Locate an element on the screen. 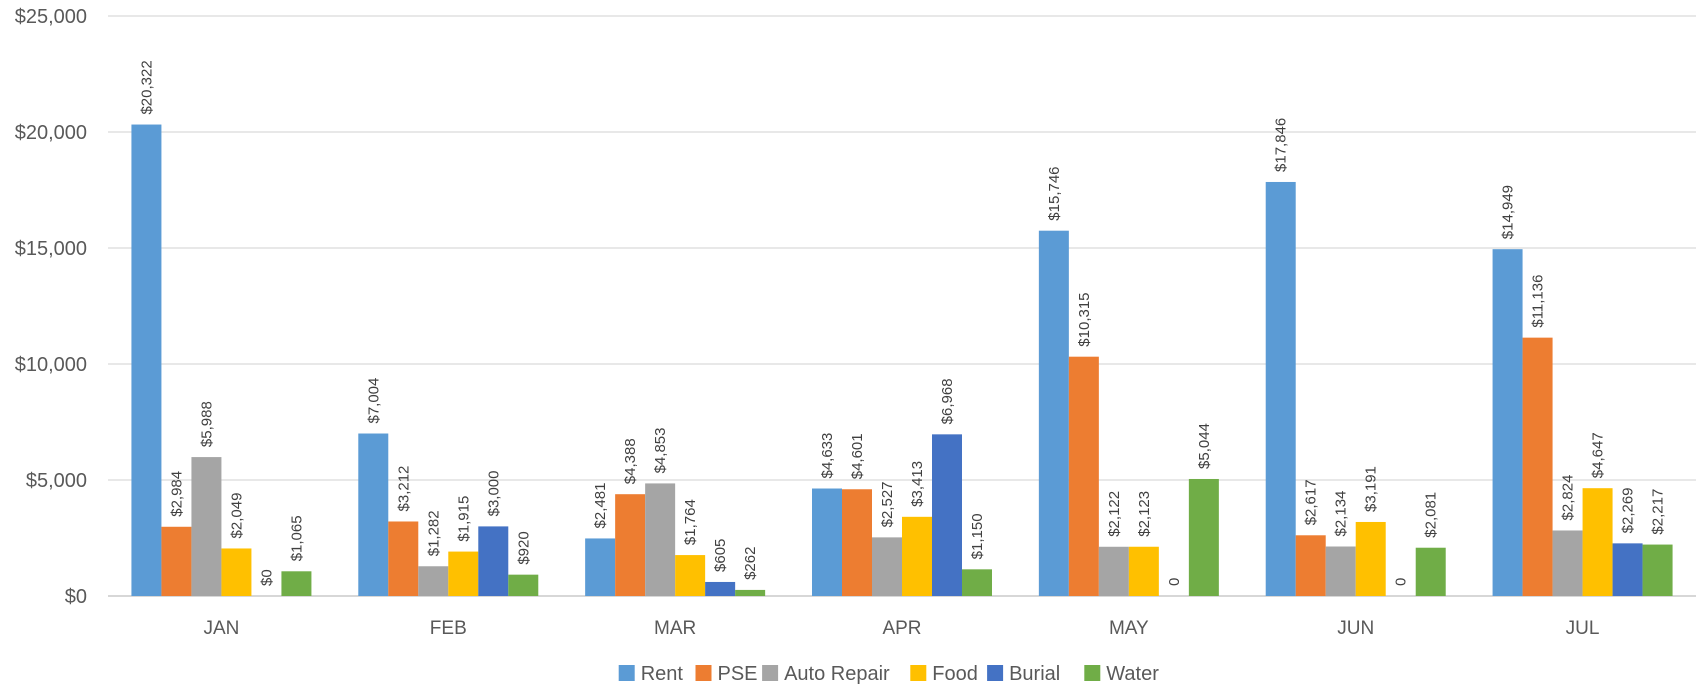  legend-label: Burial is located at coordinates (1034, 674).